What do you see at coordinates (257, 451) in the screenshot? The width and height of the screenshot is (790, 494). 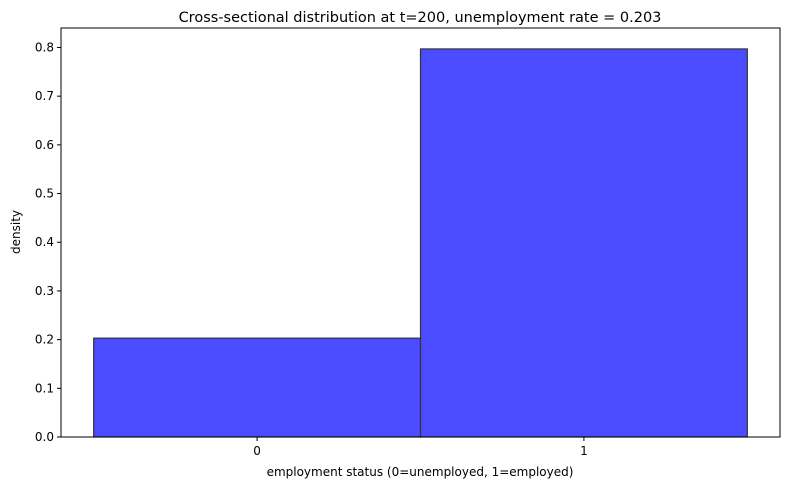 I see `x-tick-label: 0` at bounding box center [257, 451].